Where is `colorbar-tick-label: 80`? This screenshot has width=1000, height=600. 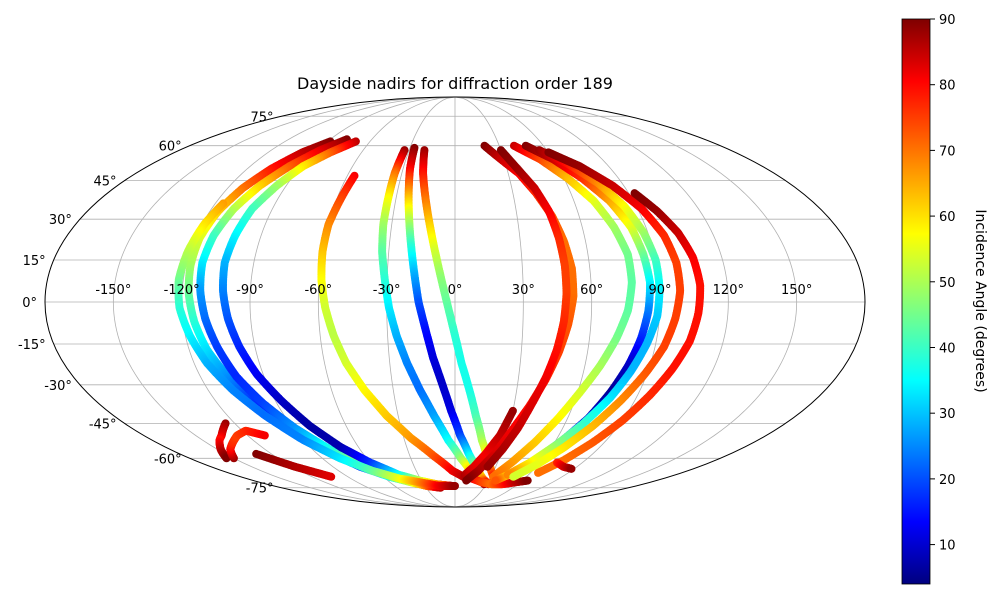
colorbar-tick-label: 80 is located at coordinates (947, 86).